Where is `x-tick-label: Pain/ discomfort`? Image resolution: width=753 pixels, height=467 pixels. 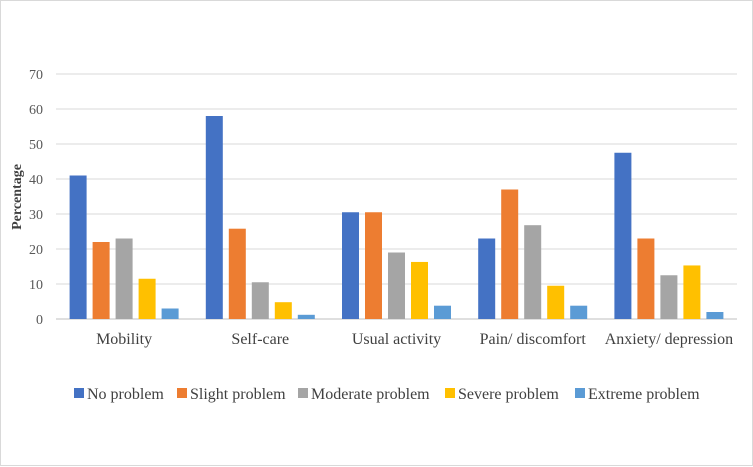 x-tick-label: Pain/ discomfort is located at coordinates (533, 339).